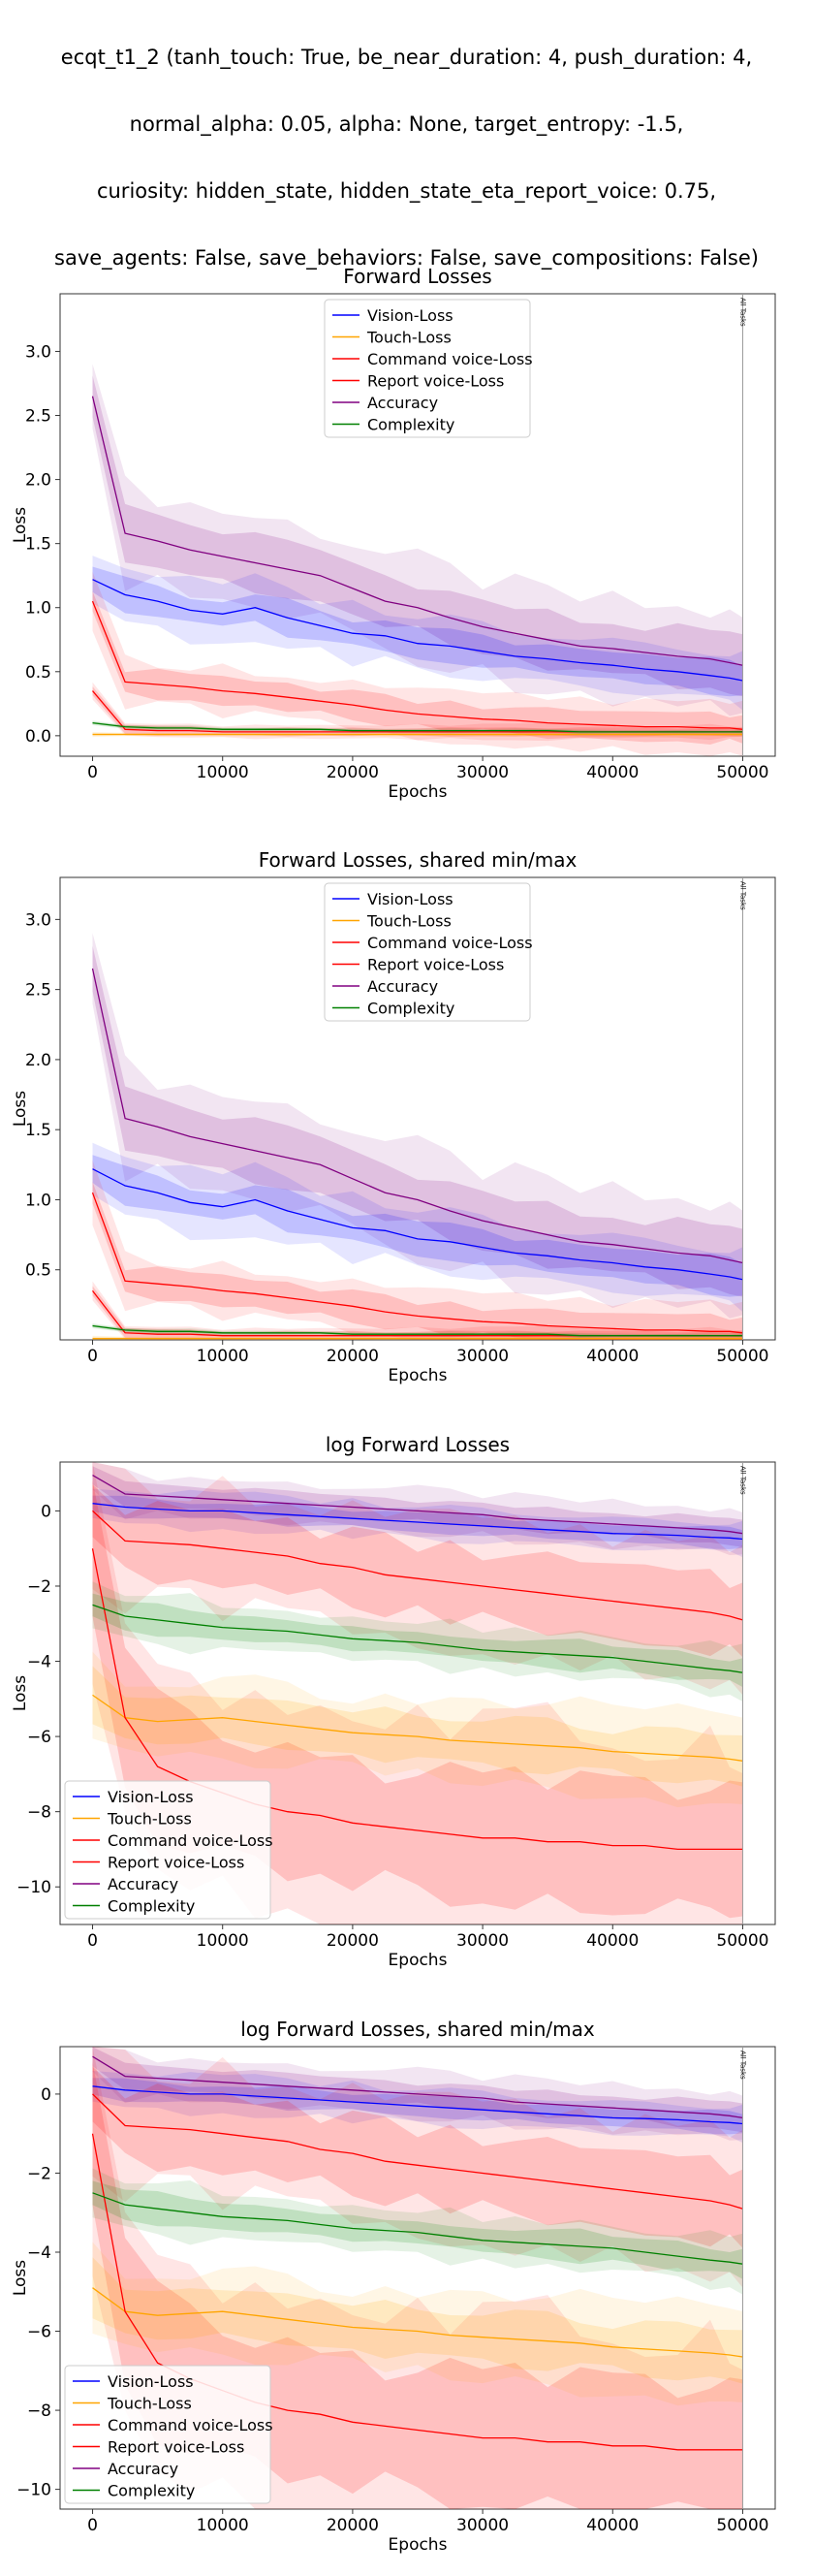 This screenshot has width=813, height=2576. I want to click on band-touch, so click(418, 1729).